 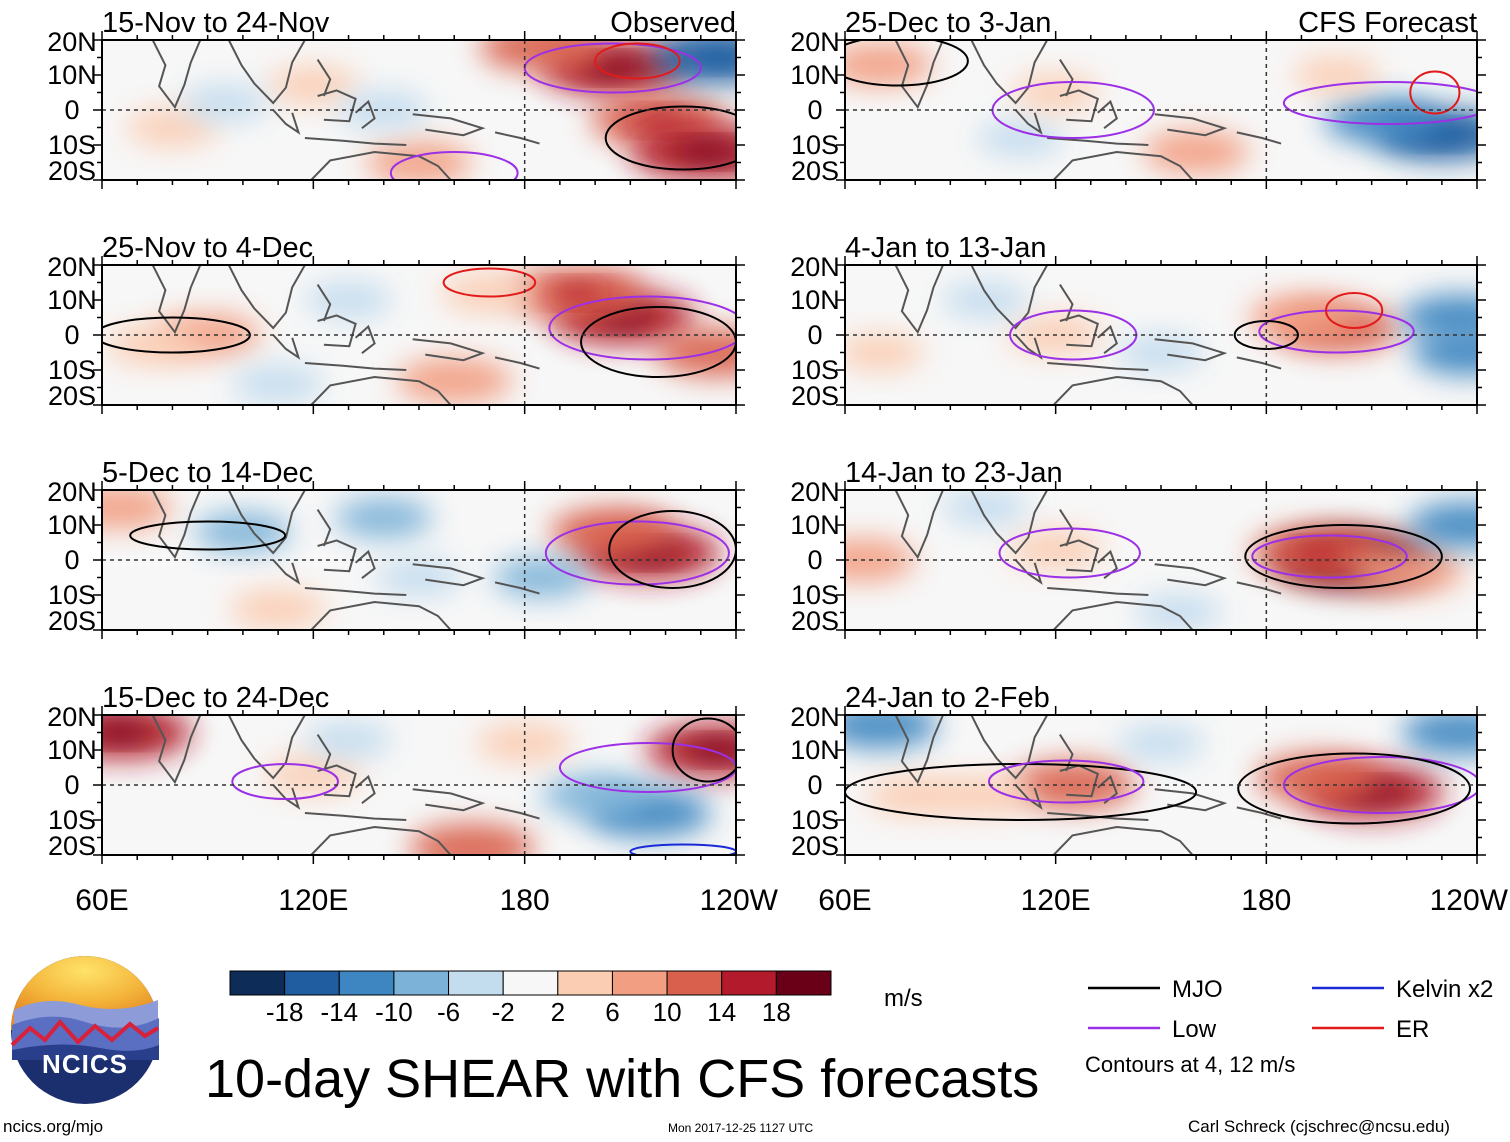 I want to click on source-link: ncics.org/mjo, so click(x=53, y=1126).